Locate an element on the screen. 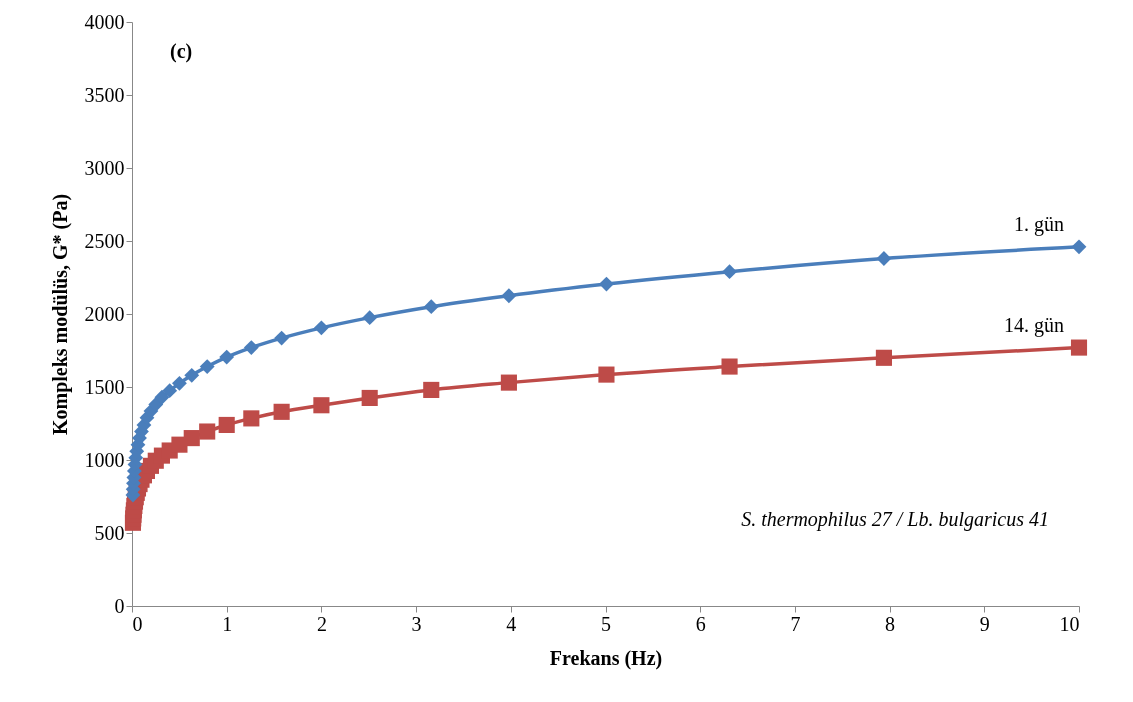  x-tick-label: 2 is located at coordinates (321, 623).